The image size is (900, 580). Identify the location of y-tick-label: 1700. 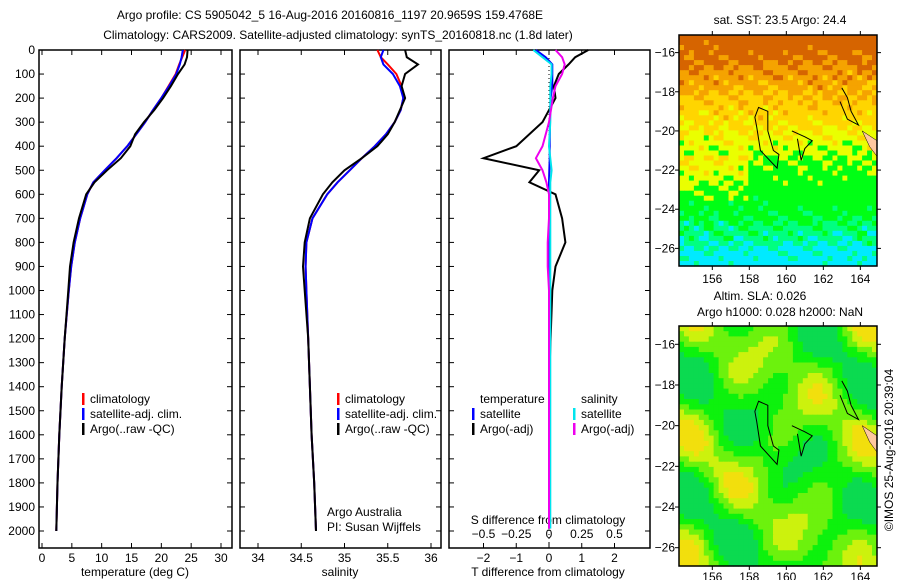
(21, 459).